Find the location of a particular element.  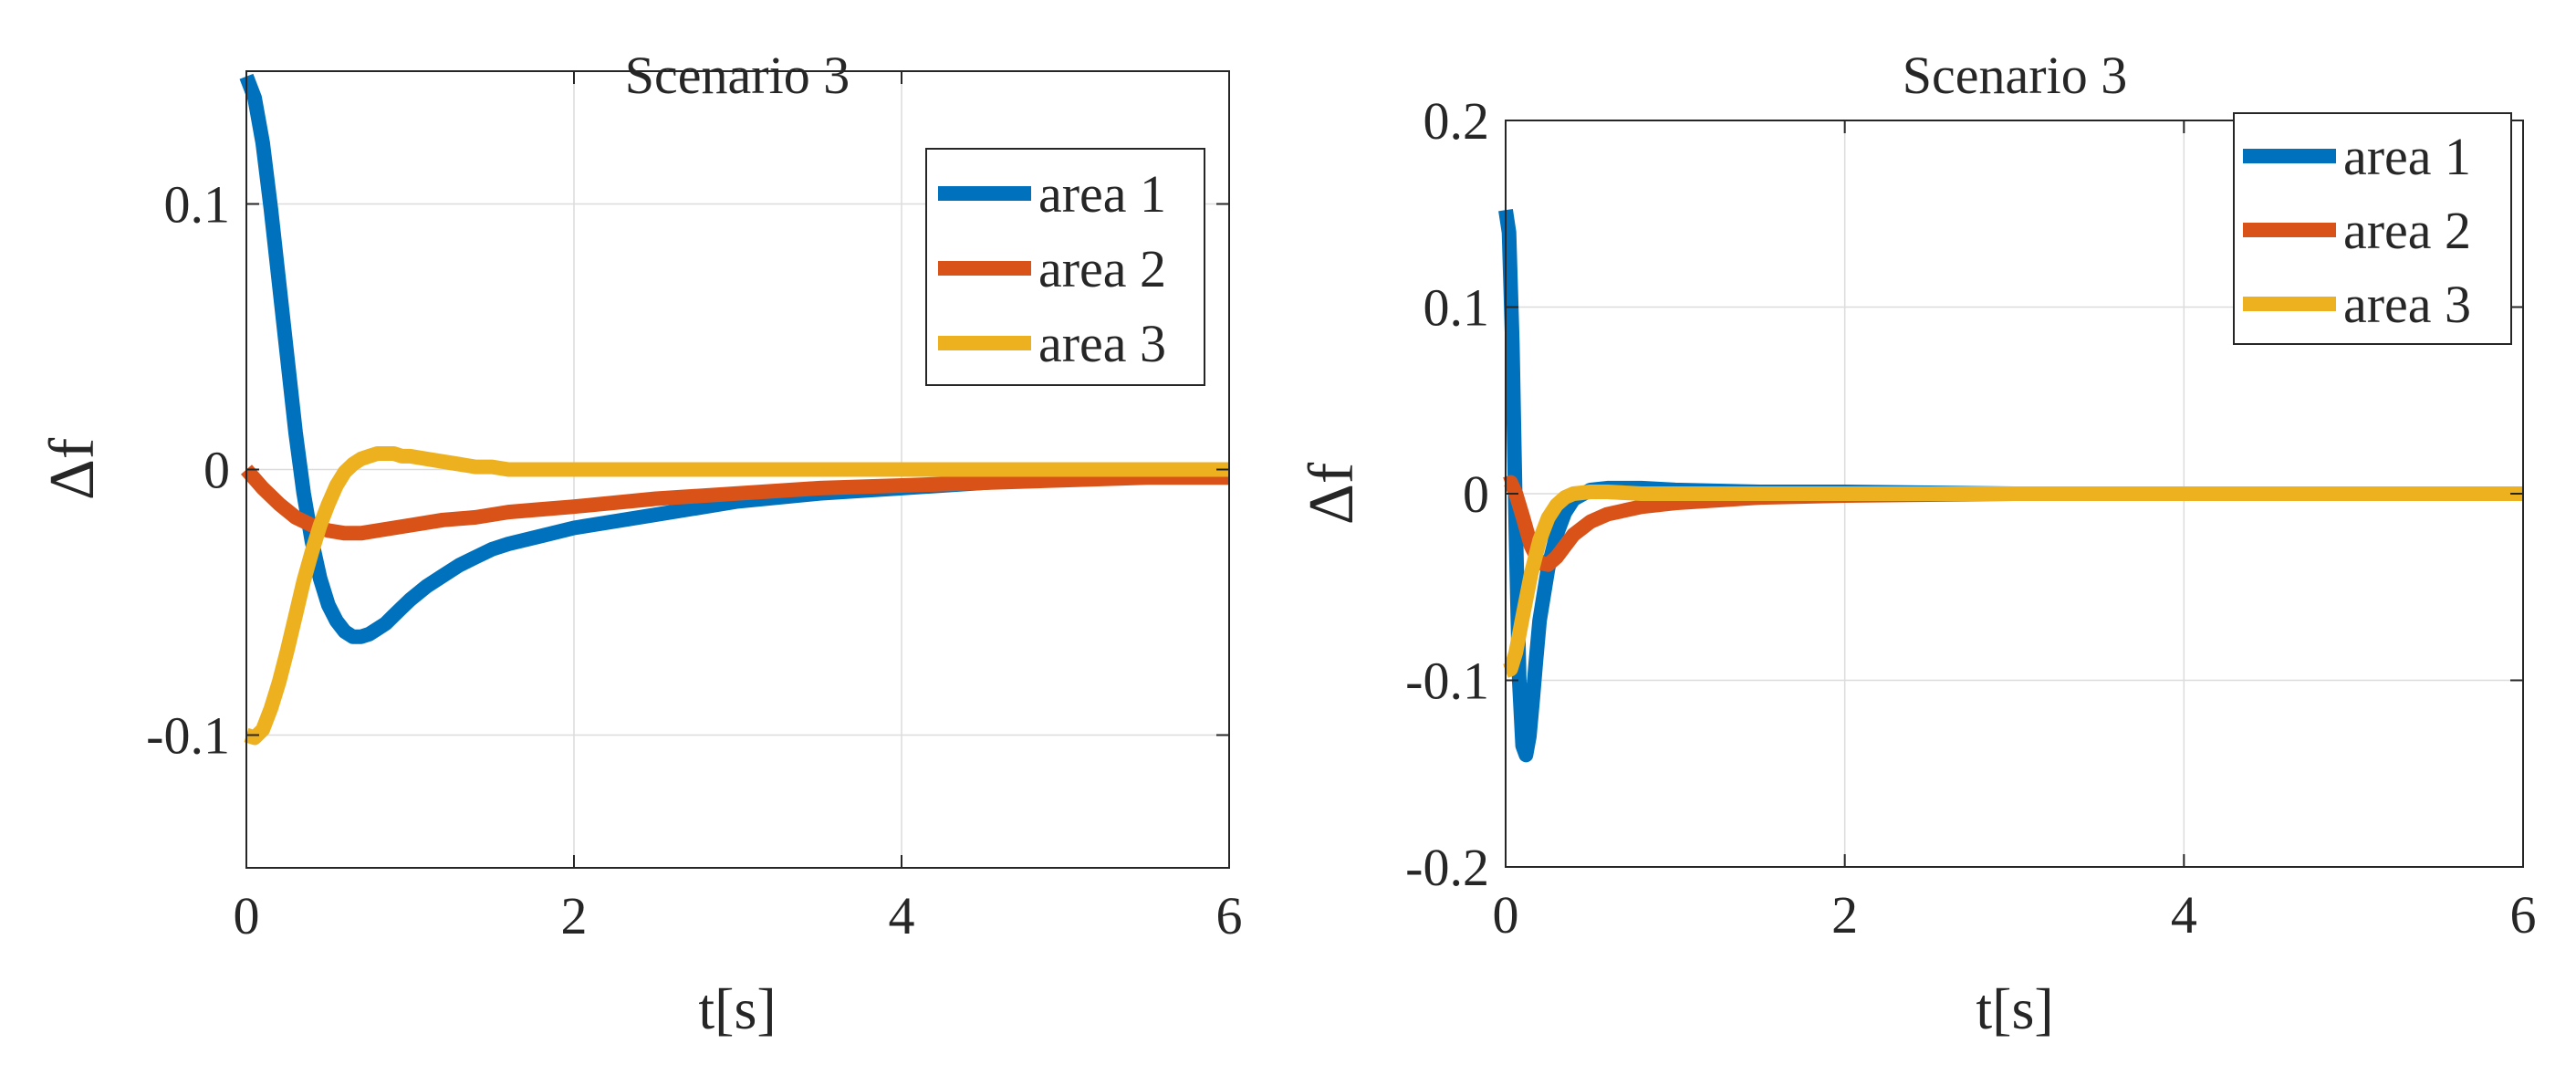

legend-left: area 1 area 2 area 3 is located at coordinates (1065, 267).